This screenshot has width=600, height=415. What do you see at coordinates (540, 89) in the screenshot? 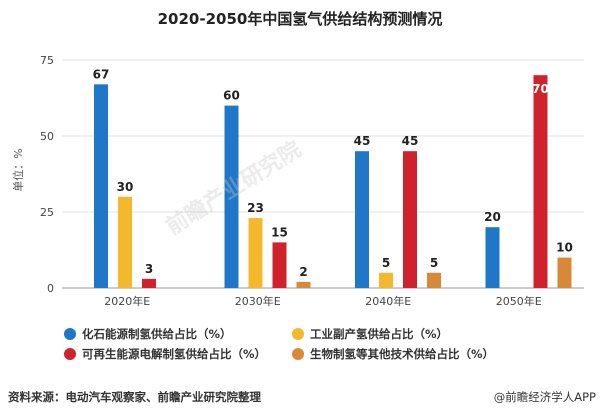
I see `data-label: 70` at bounding box center [540, 89].